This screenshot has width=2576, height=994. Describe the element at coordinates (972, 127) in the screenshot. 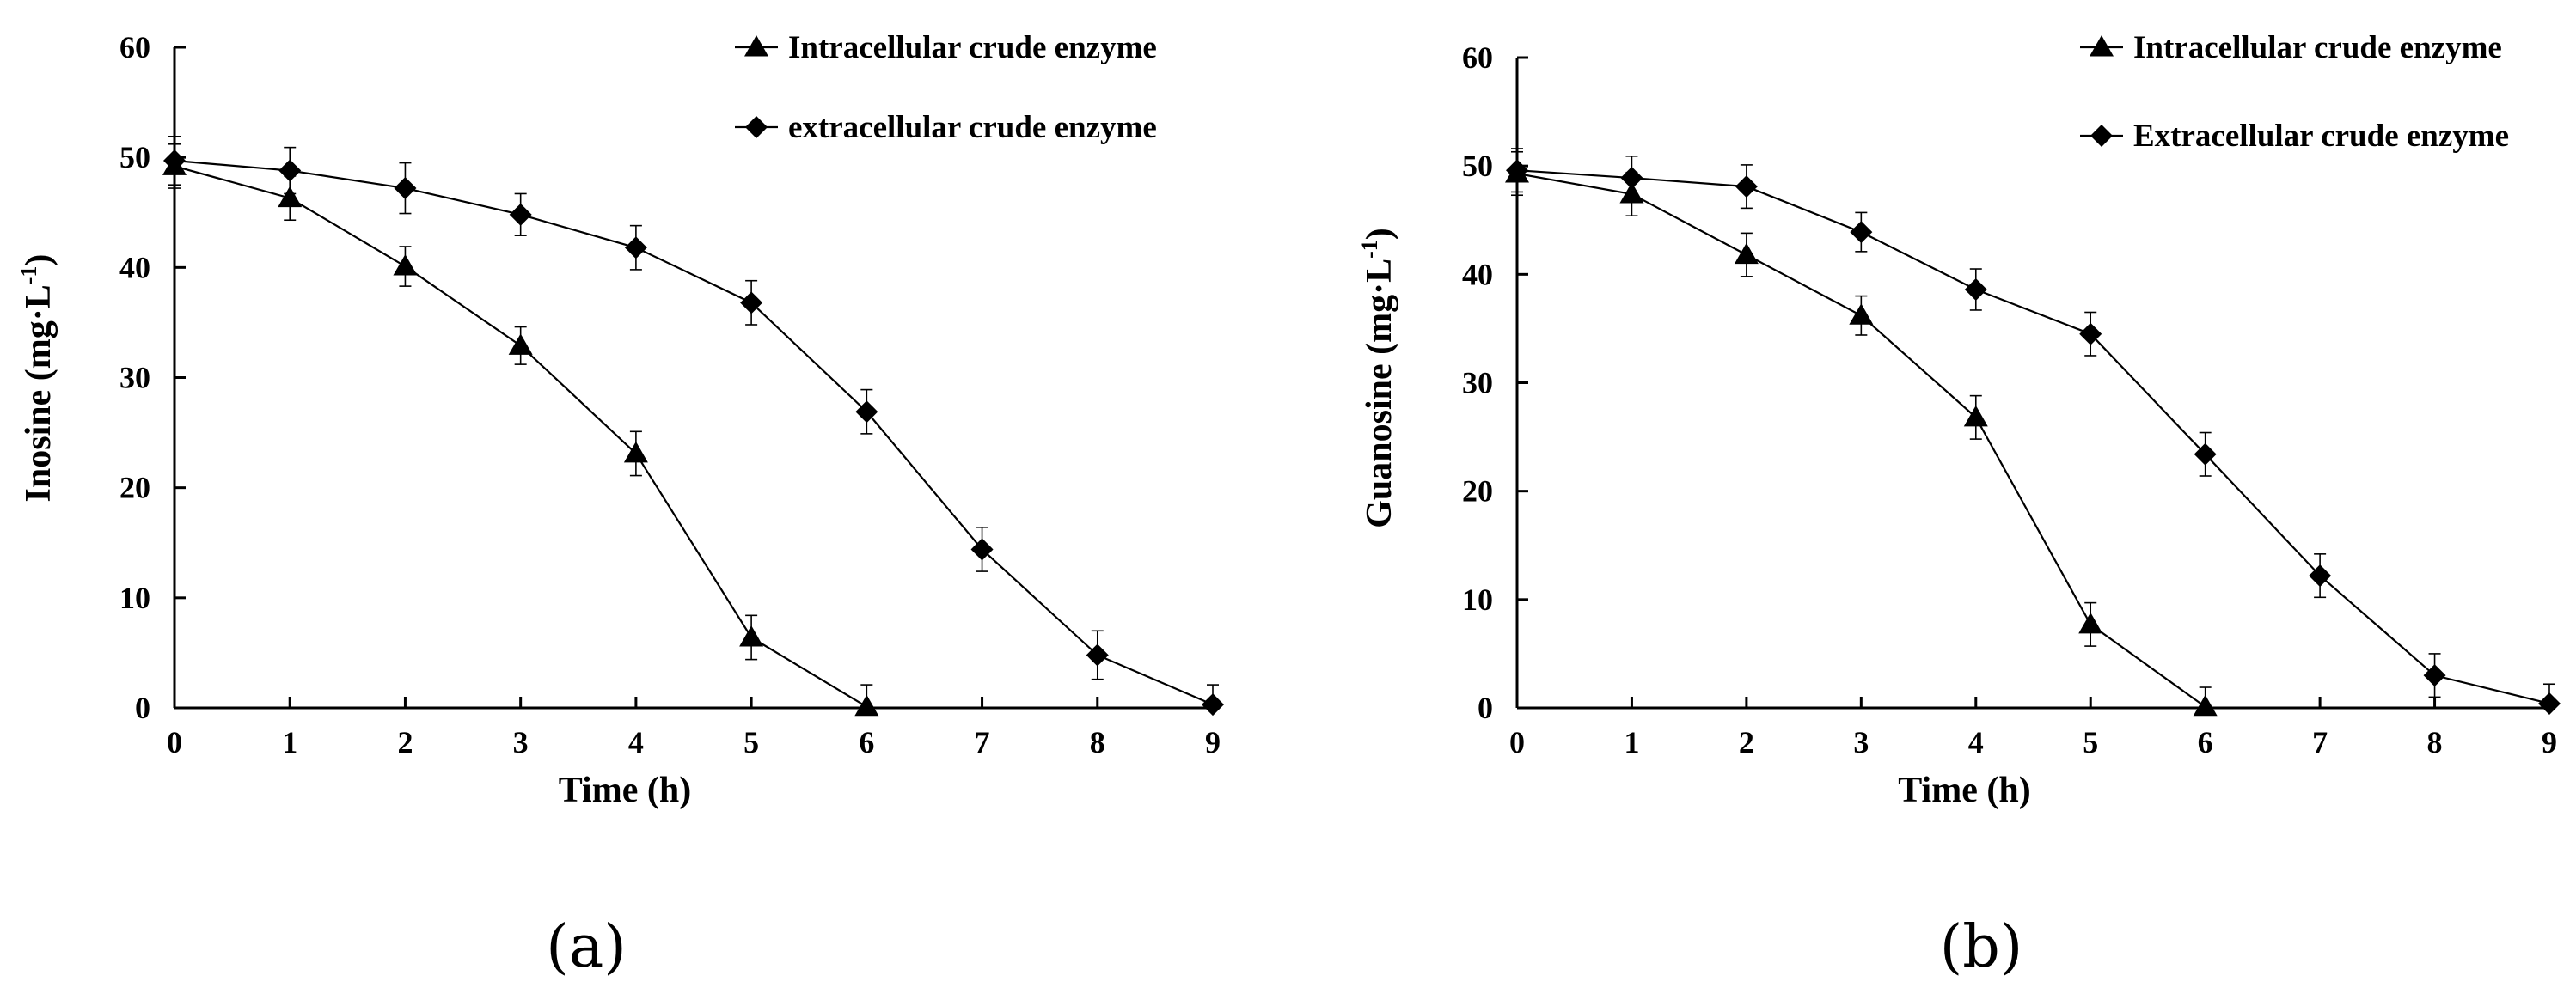

I see `legend-entry: extracellular crude enzyme` at that location.